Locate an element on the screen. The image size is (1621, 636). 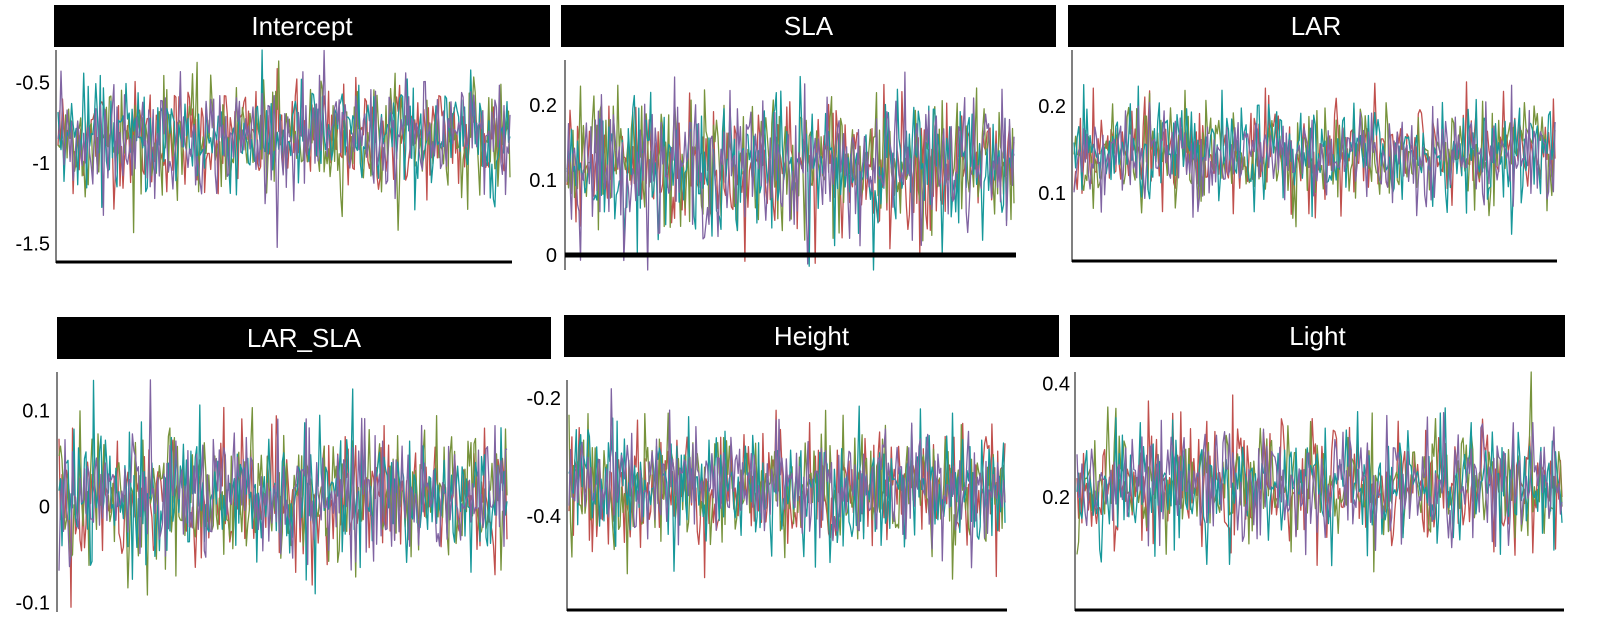
panel-title: LAR is located at coordinates (1316, 26).